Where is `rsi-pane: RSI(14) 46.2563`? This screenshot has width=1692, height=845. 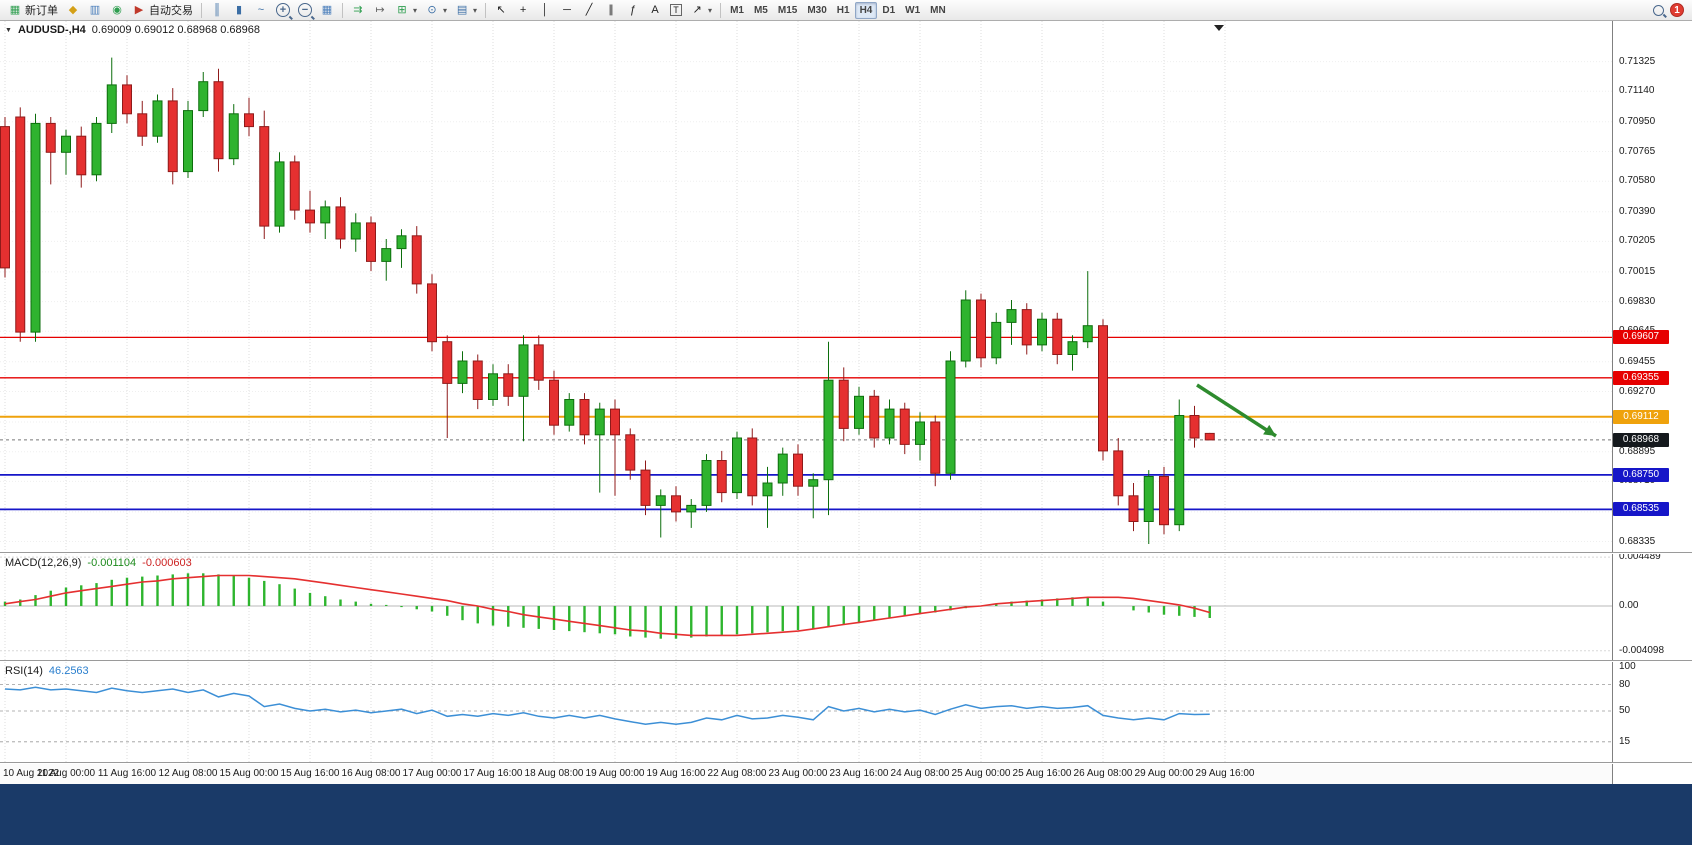
rsi-pane: RSI(14) 46.2563 is located at coordinates (806, 712).